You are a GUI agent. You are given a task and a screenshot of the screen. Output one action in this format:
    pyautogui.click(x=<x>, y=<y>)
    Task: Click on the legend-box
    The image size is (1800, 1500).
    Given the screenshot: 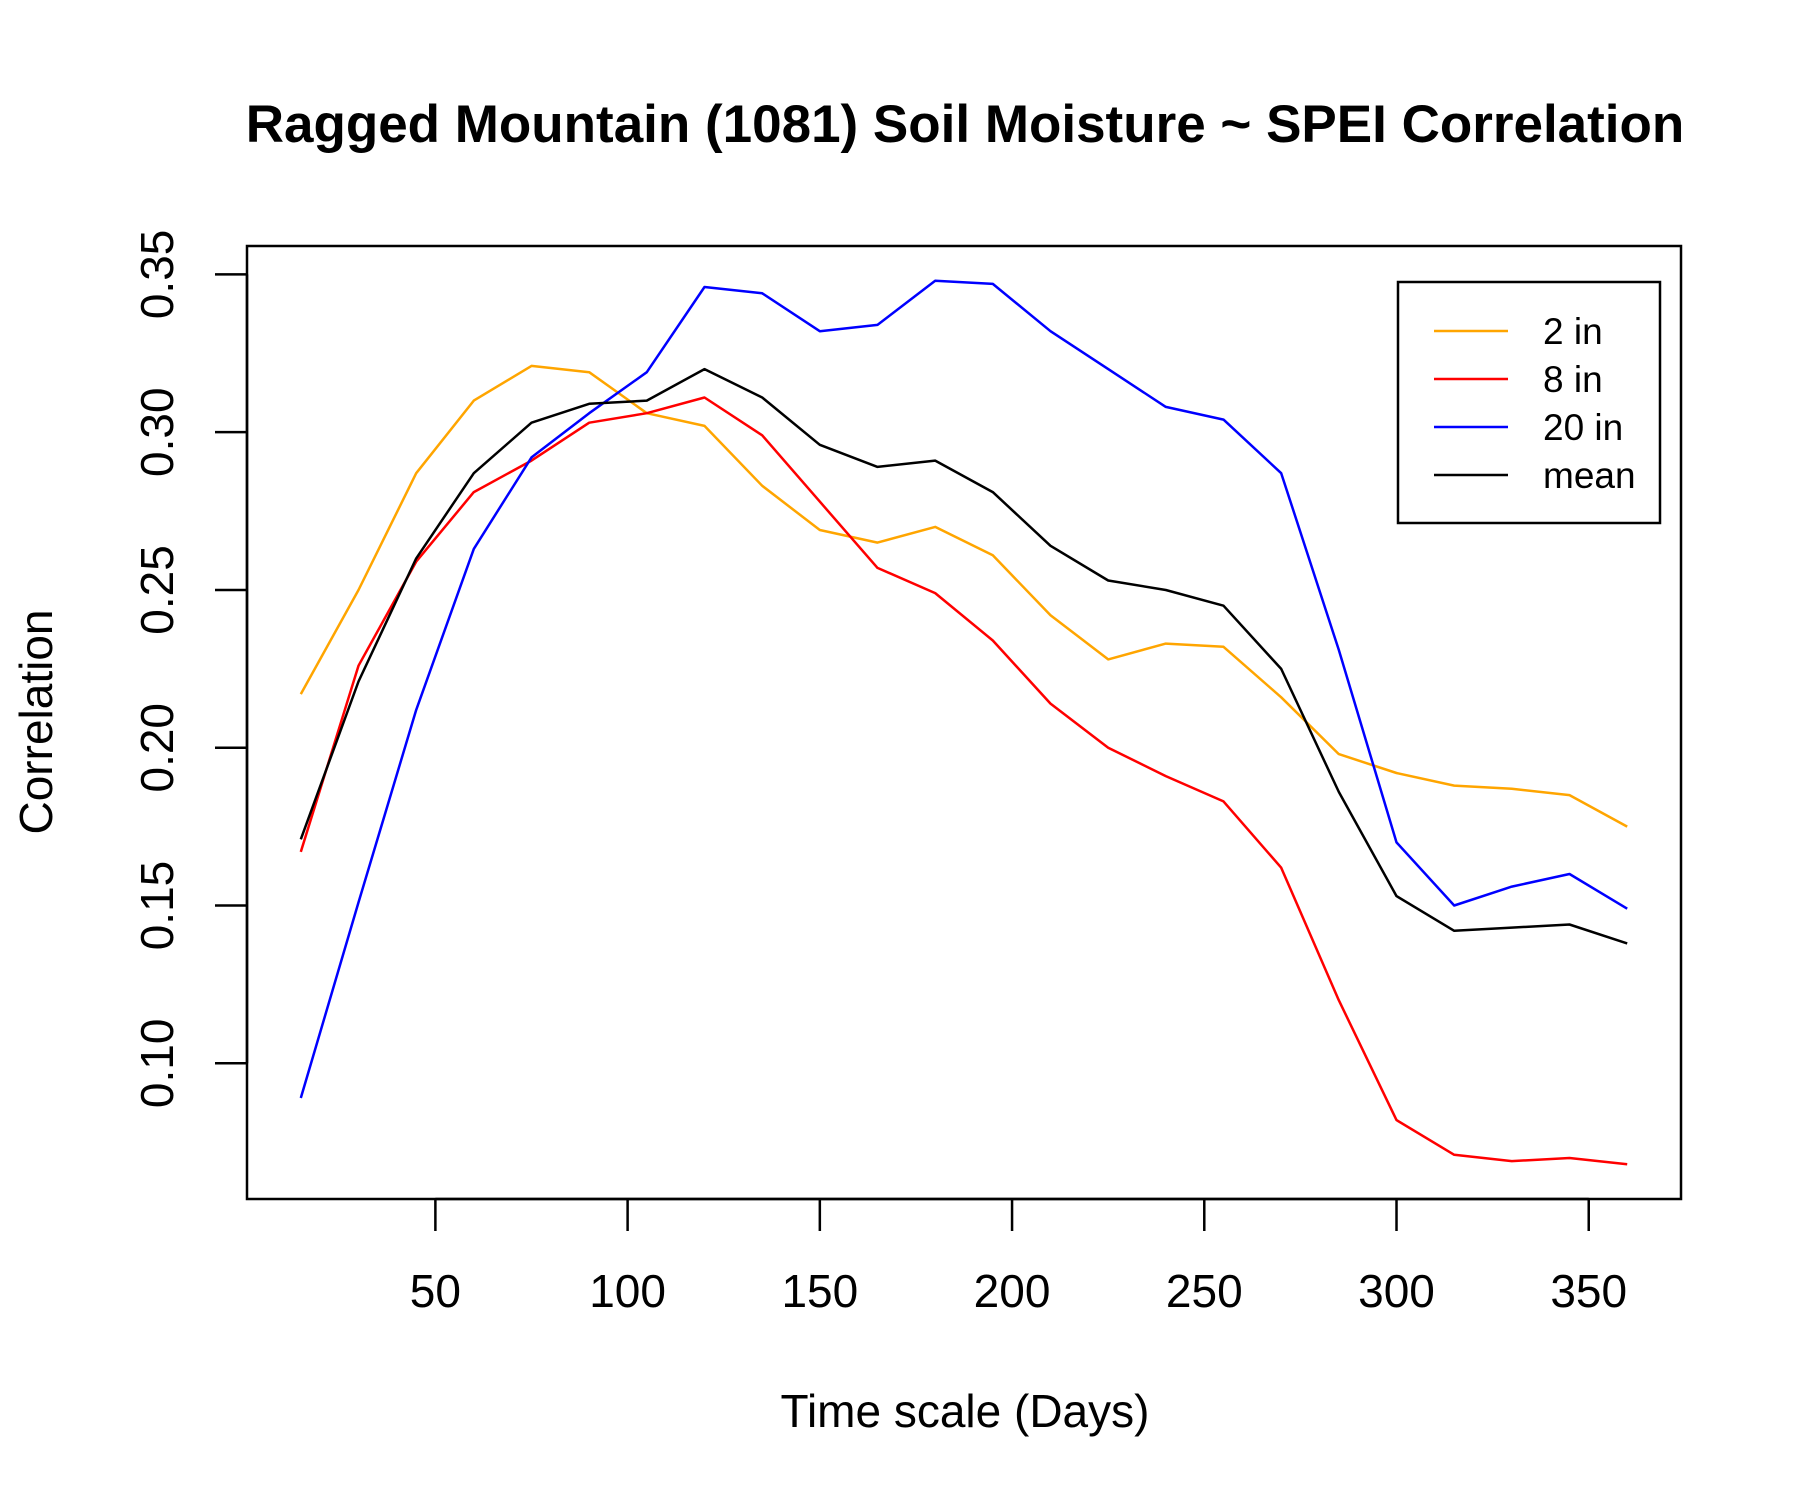 What is the action you would take?
    pyautogui.click(x=1529, y=402)
    